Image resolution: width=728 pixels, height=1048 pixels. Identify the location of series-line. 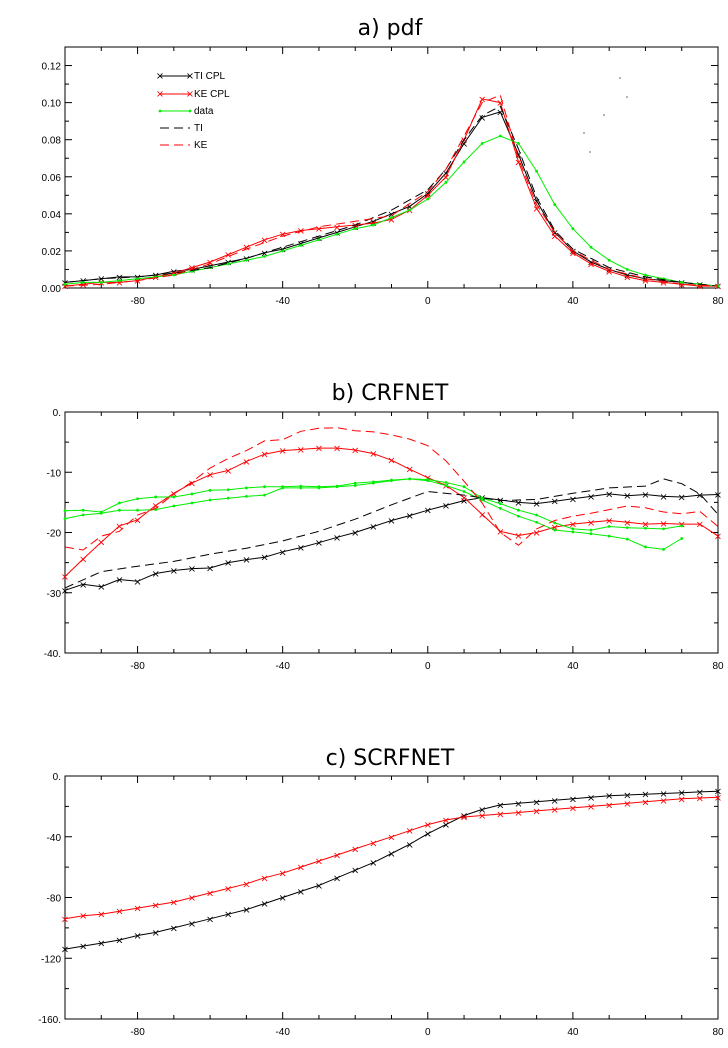
(391, 858).